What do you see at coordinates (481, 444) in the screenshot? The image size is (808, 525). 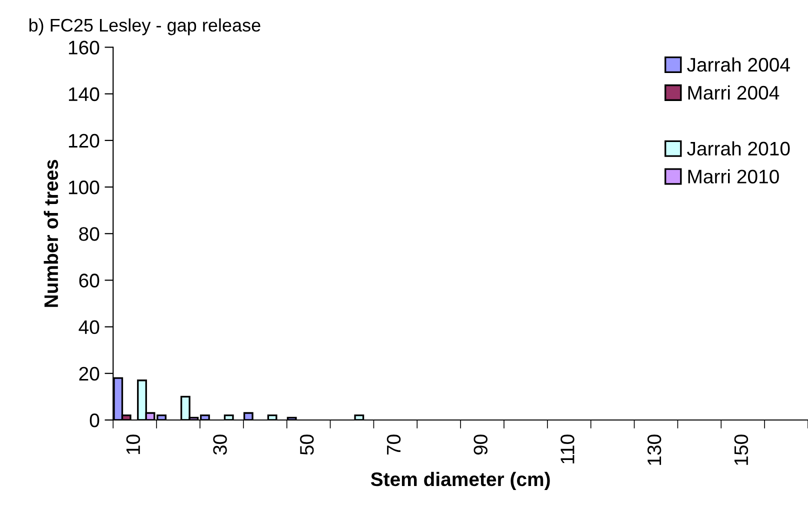 I see `x-tick-label: 90` at bounding box center [481, 444].